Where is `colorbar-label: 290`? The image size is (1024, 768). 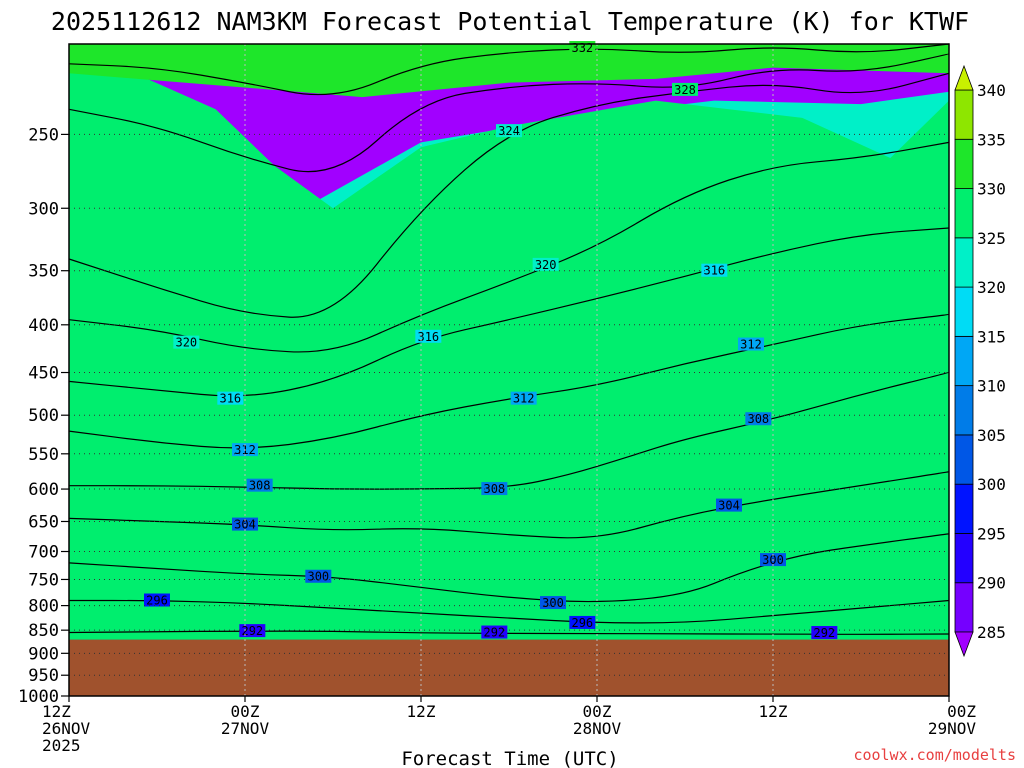
colorbar-label: 290 is located at coordinates (991, 583).